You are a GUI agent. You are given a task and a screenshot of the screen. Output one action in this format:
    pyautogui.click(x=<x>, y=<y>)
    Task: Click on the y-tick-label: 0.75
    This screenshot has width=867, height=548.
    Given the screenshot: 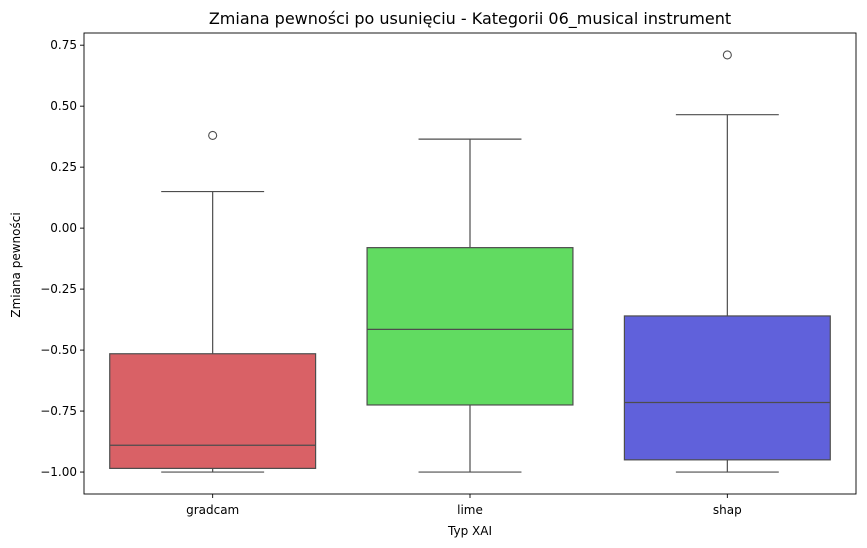 What is the action you would take?
    pyautogui.click(x=63, y=45)
    